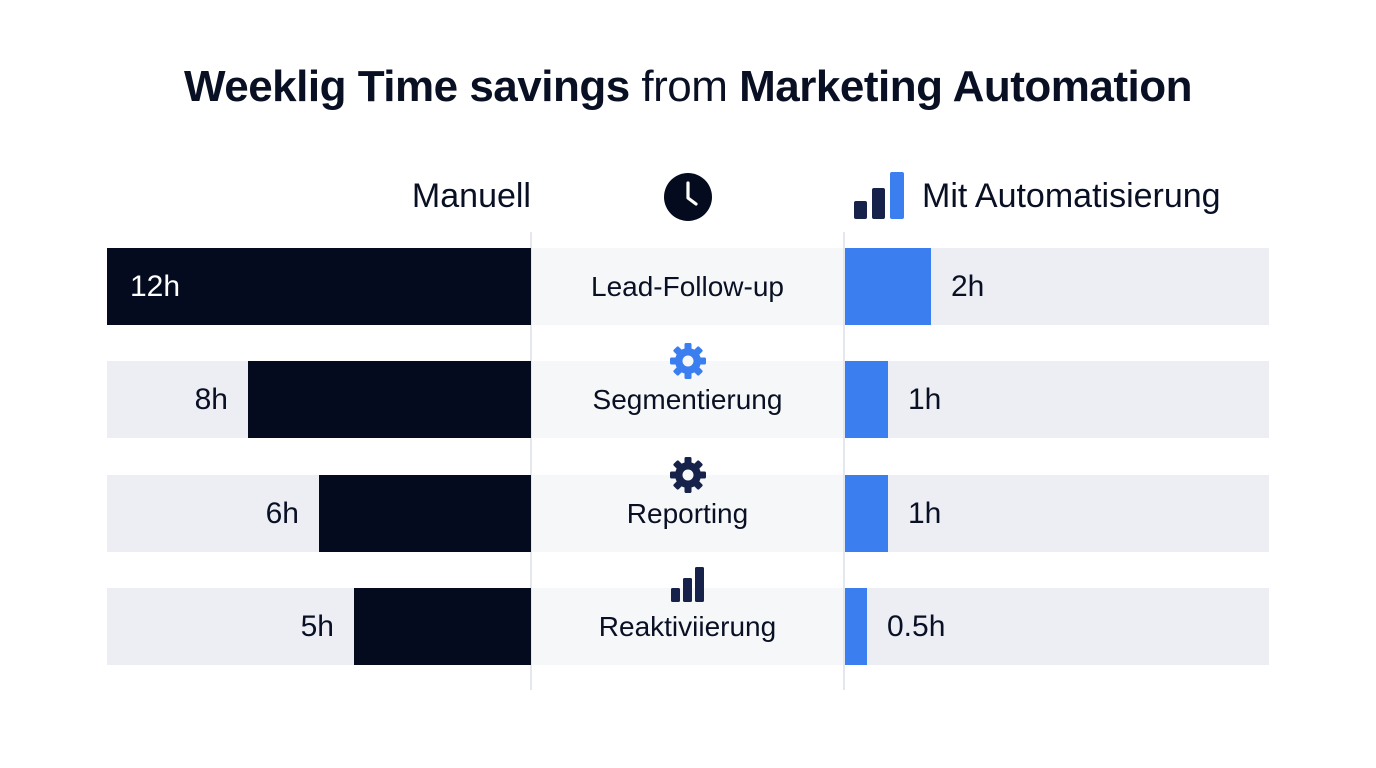 The width and height of the screenshot is (1376, 768). I want to click on manual-value-label: 12h, so click(155, 286).